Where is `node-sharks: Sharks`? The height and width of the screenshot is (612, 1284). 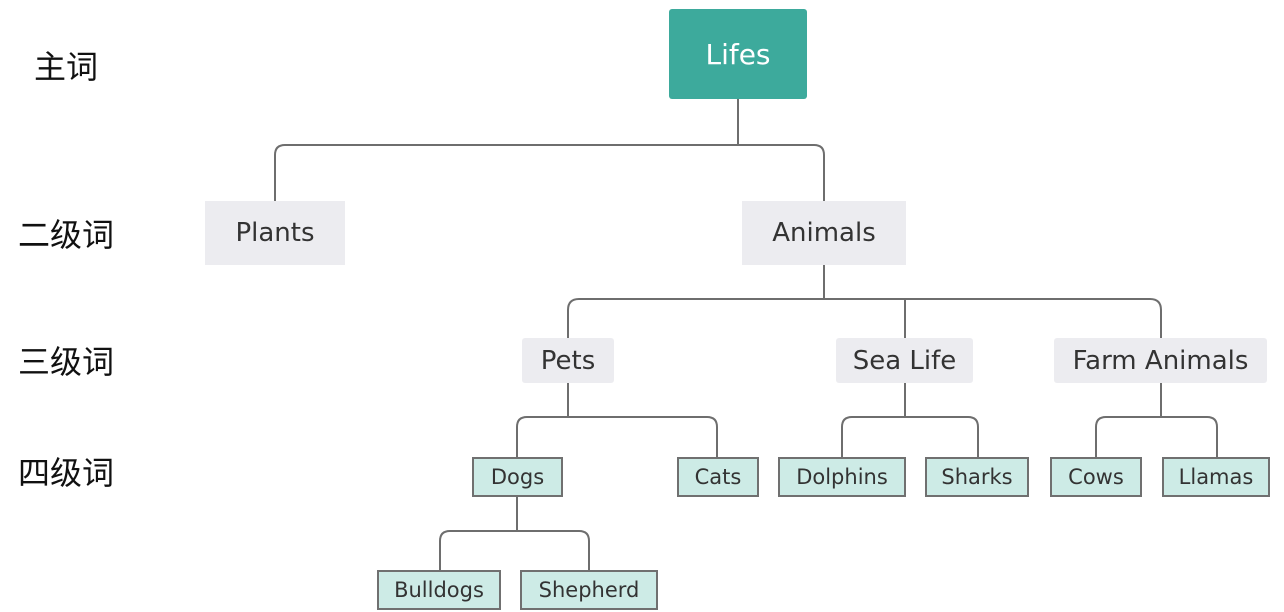 node-sharks: Sharks is located at coordinates (977, 477).